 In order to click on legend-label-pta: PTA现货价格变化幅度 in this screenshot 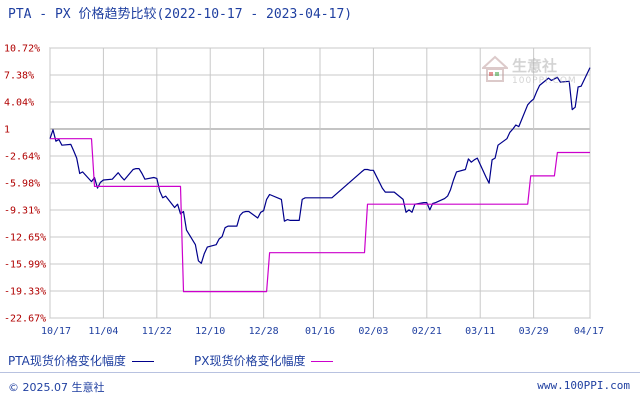, I will do `click(67, 361)`.